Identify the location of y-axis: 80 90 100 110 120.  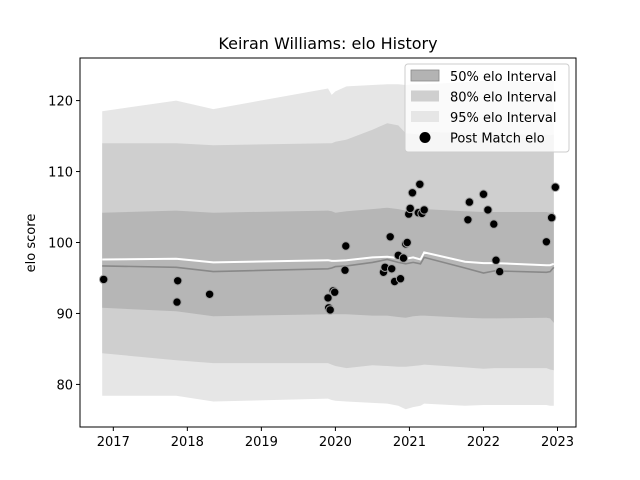
(64, 244).